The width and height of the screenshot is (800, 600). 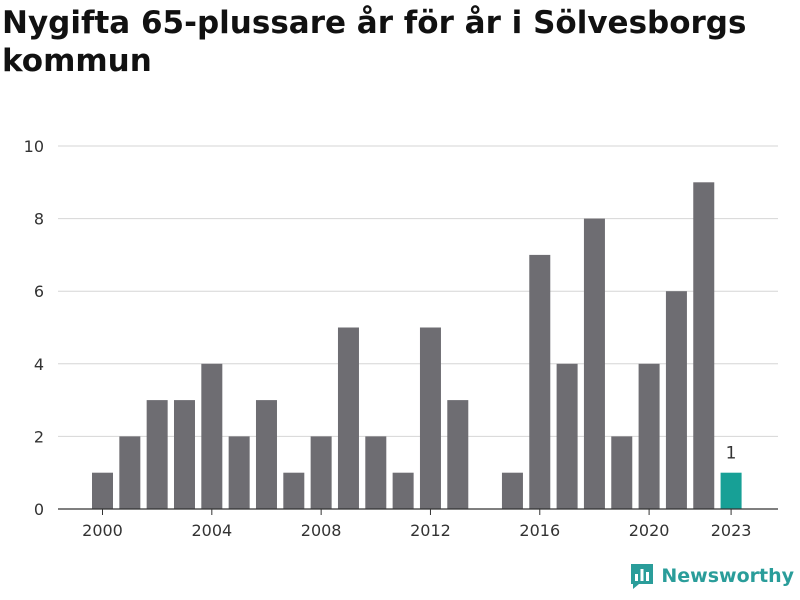 What do you see at coordinates (731, 490) in the screenshot?
I see `bar-highlighted` at bounding box center [731, 490].